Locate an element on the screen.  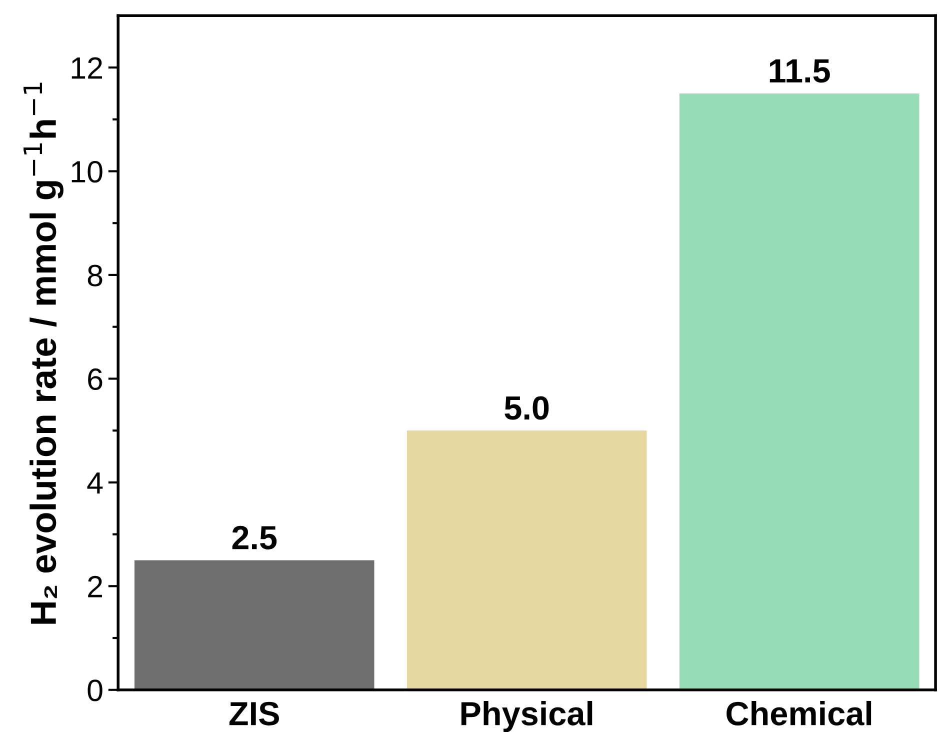
y-tick-label: 4 is located at coordinates (95, 483).